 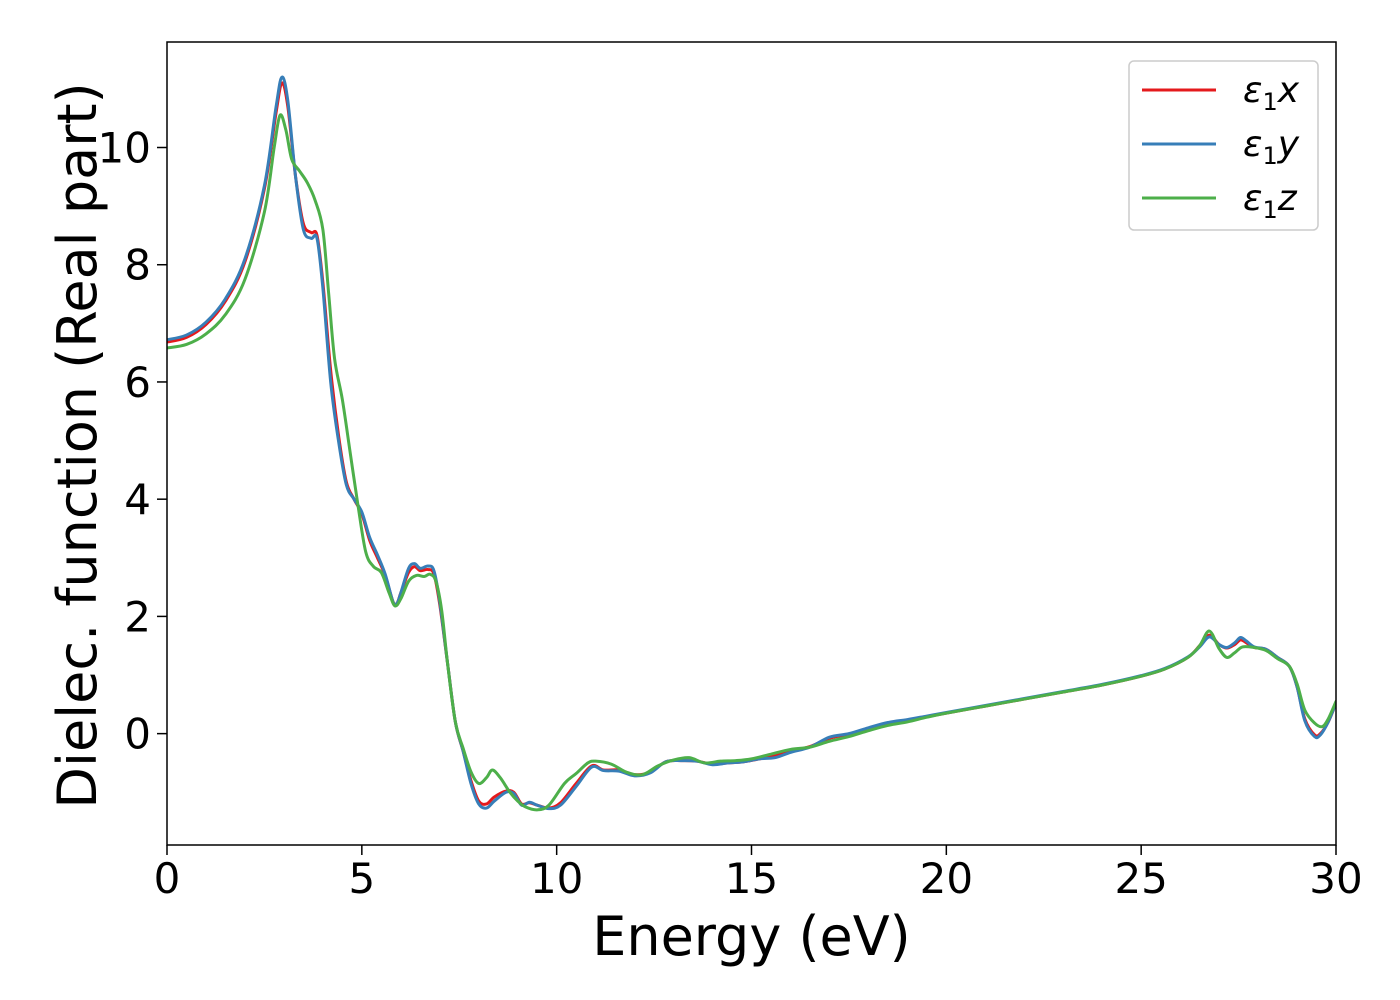 What do you see at coordinates (361, 878) in the screenshot?
I see `x-tick-label: 5` at bounding box center [361, 878].